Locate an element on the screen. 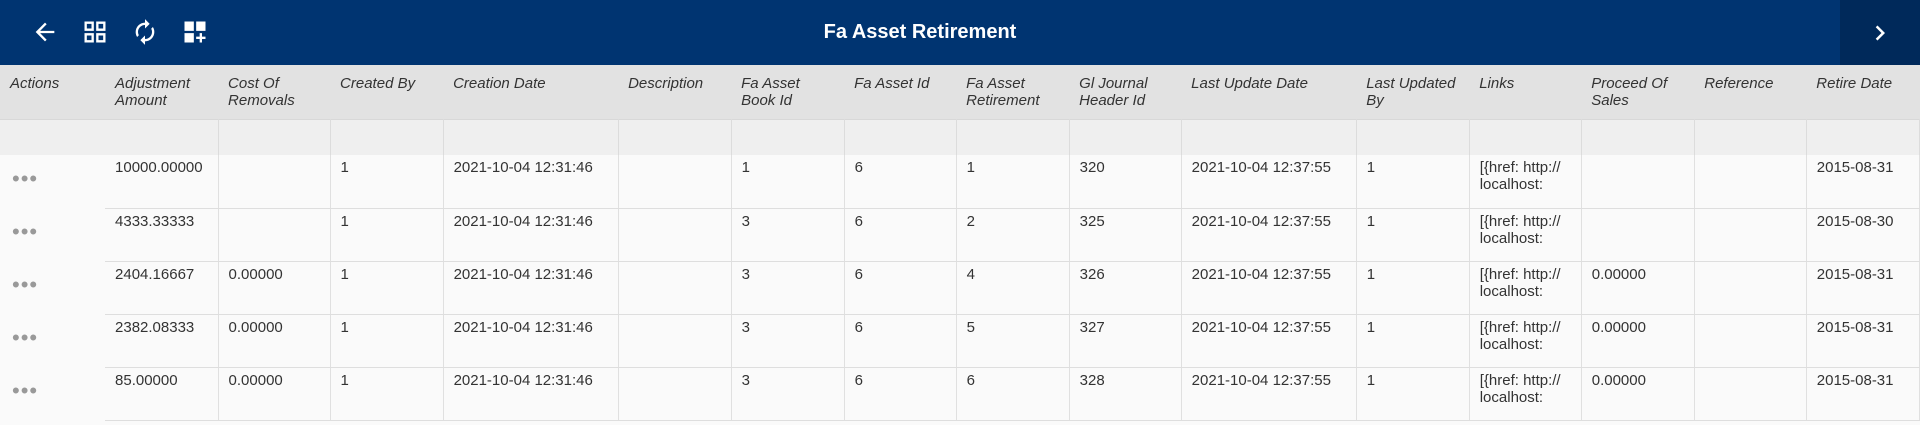  column-header: Fa Asset Book Id is located at coordinates (788, 92).